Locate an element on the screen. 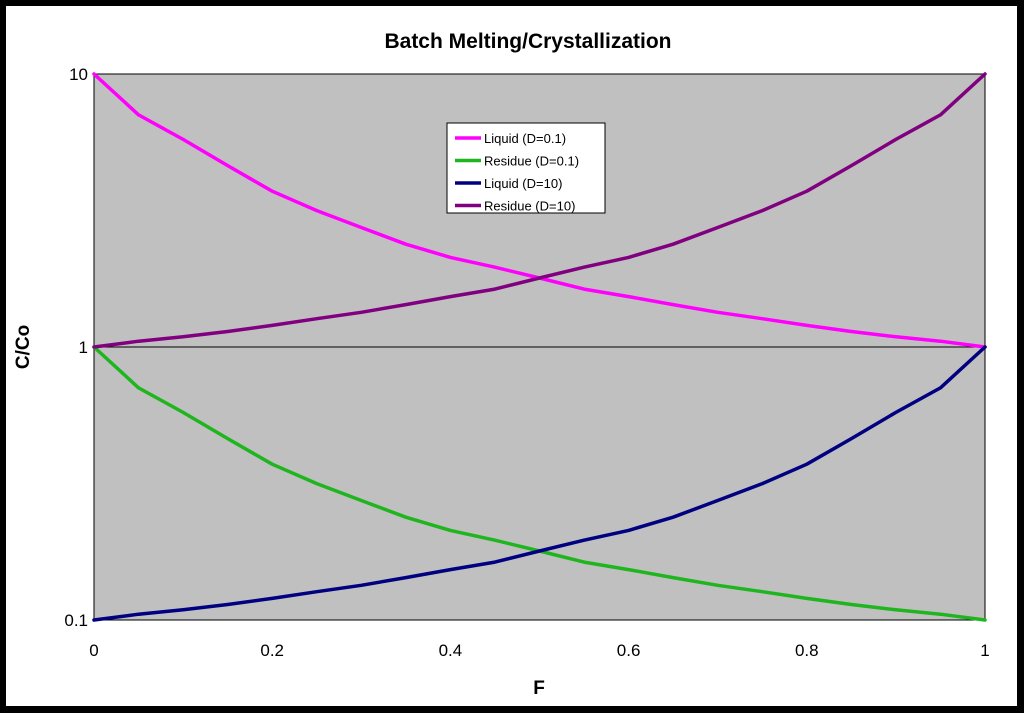  y-tick-label: 1 is located at coordinates (83, 347).